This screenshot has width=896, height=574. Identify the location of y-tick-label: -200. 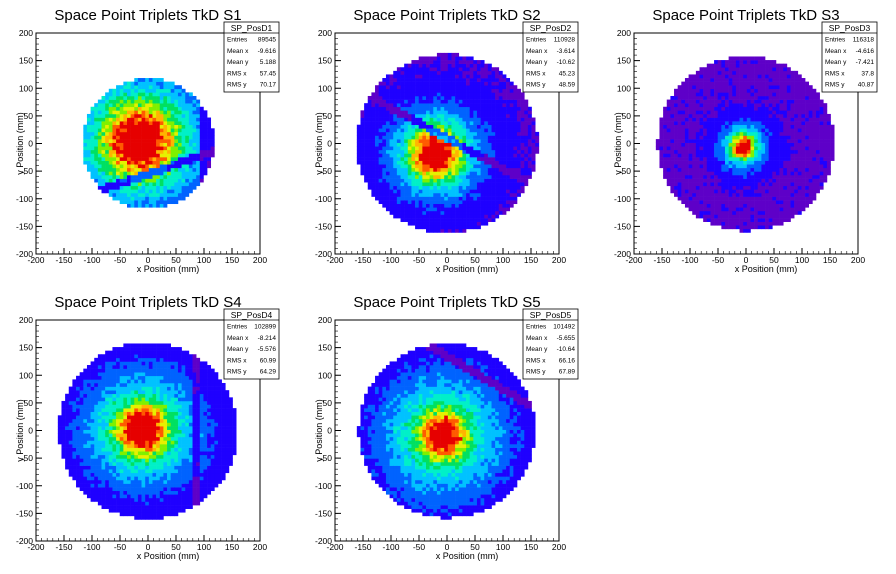
(24, 254).